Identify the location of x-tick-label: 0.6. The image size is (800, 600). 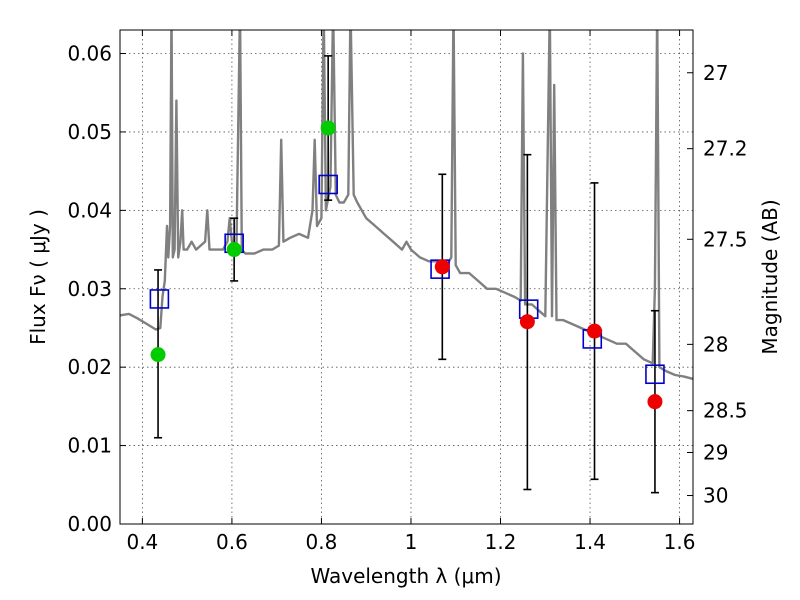
(232, 542).